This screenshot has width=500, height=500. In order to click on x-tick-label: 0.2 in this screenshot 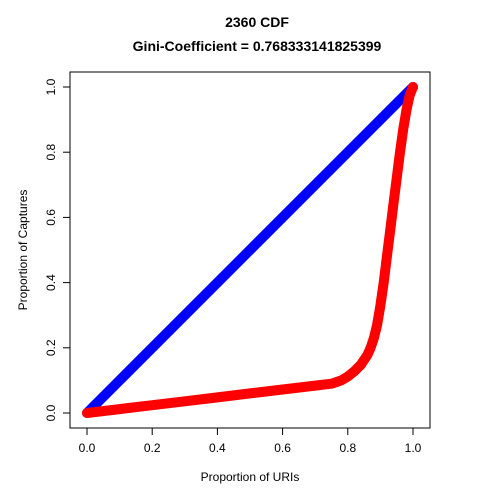, I will do `click(152, 448)`.